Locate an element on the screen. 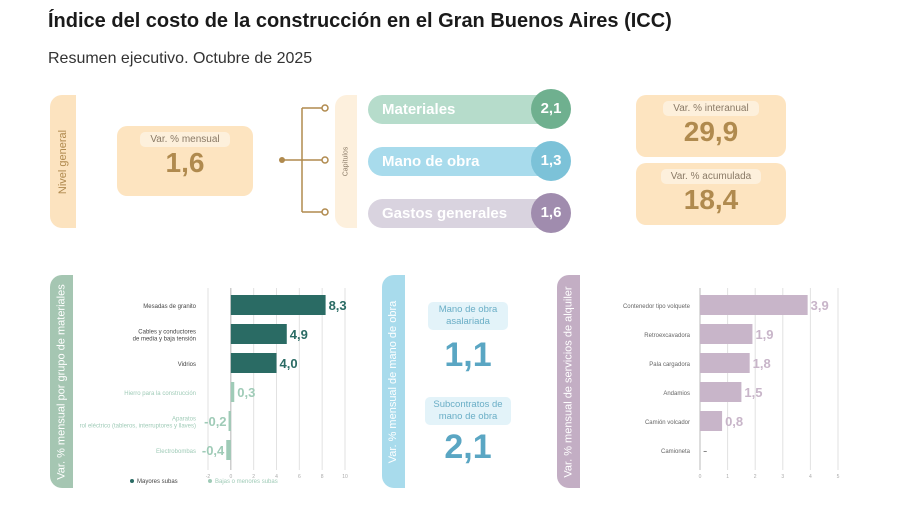 The height and width of the screenshot is (505, 900). data-label: 0,3 is located at coordinates (246, 392).